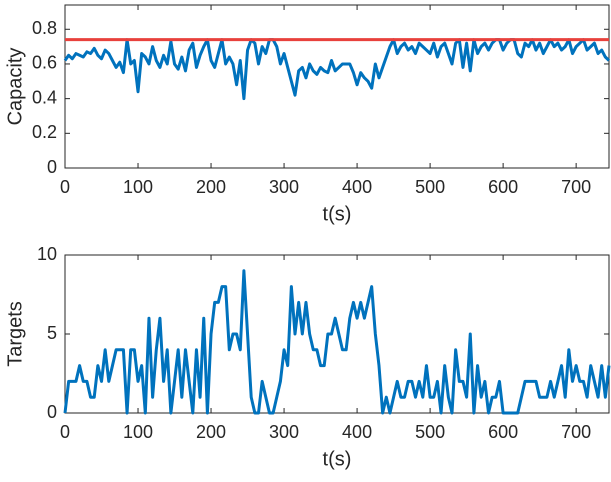 The image size is (611, 482). Describe the element at coordinates (337, 69) in the screenshot. I see `data-line` at that location.